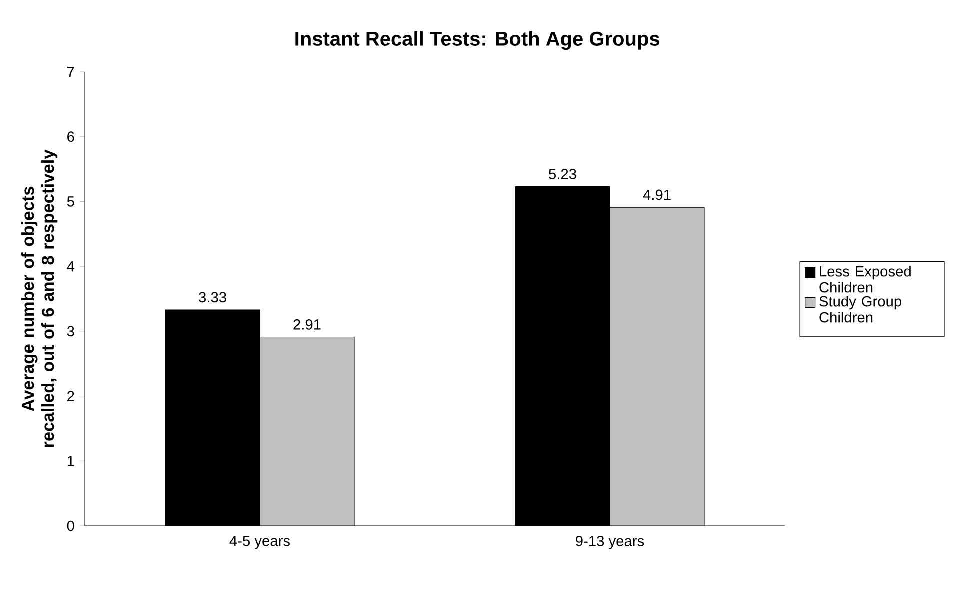  Describe the element at coordinates (212, 297) in the screenshot. I see `data-label: 3.33` at that location.